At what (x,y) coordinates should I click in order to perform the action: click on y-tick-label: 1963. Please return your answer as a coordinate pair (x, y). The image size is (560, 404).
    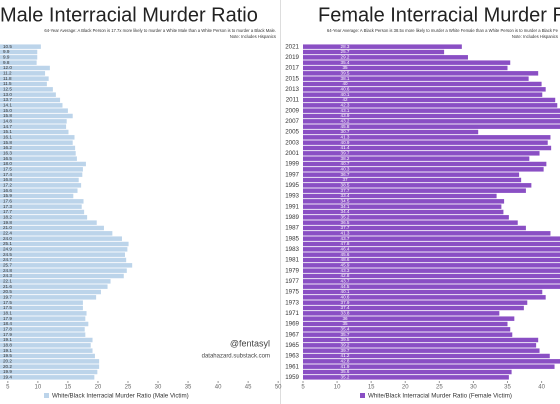
    Looking at the image, I should click on (292, 356).